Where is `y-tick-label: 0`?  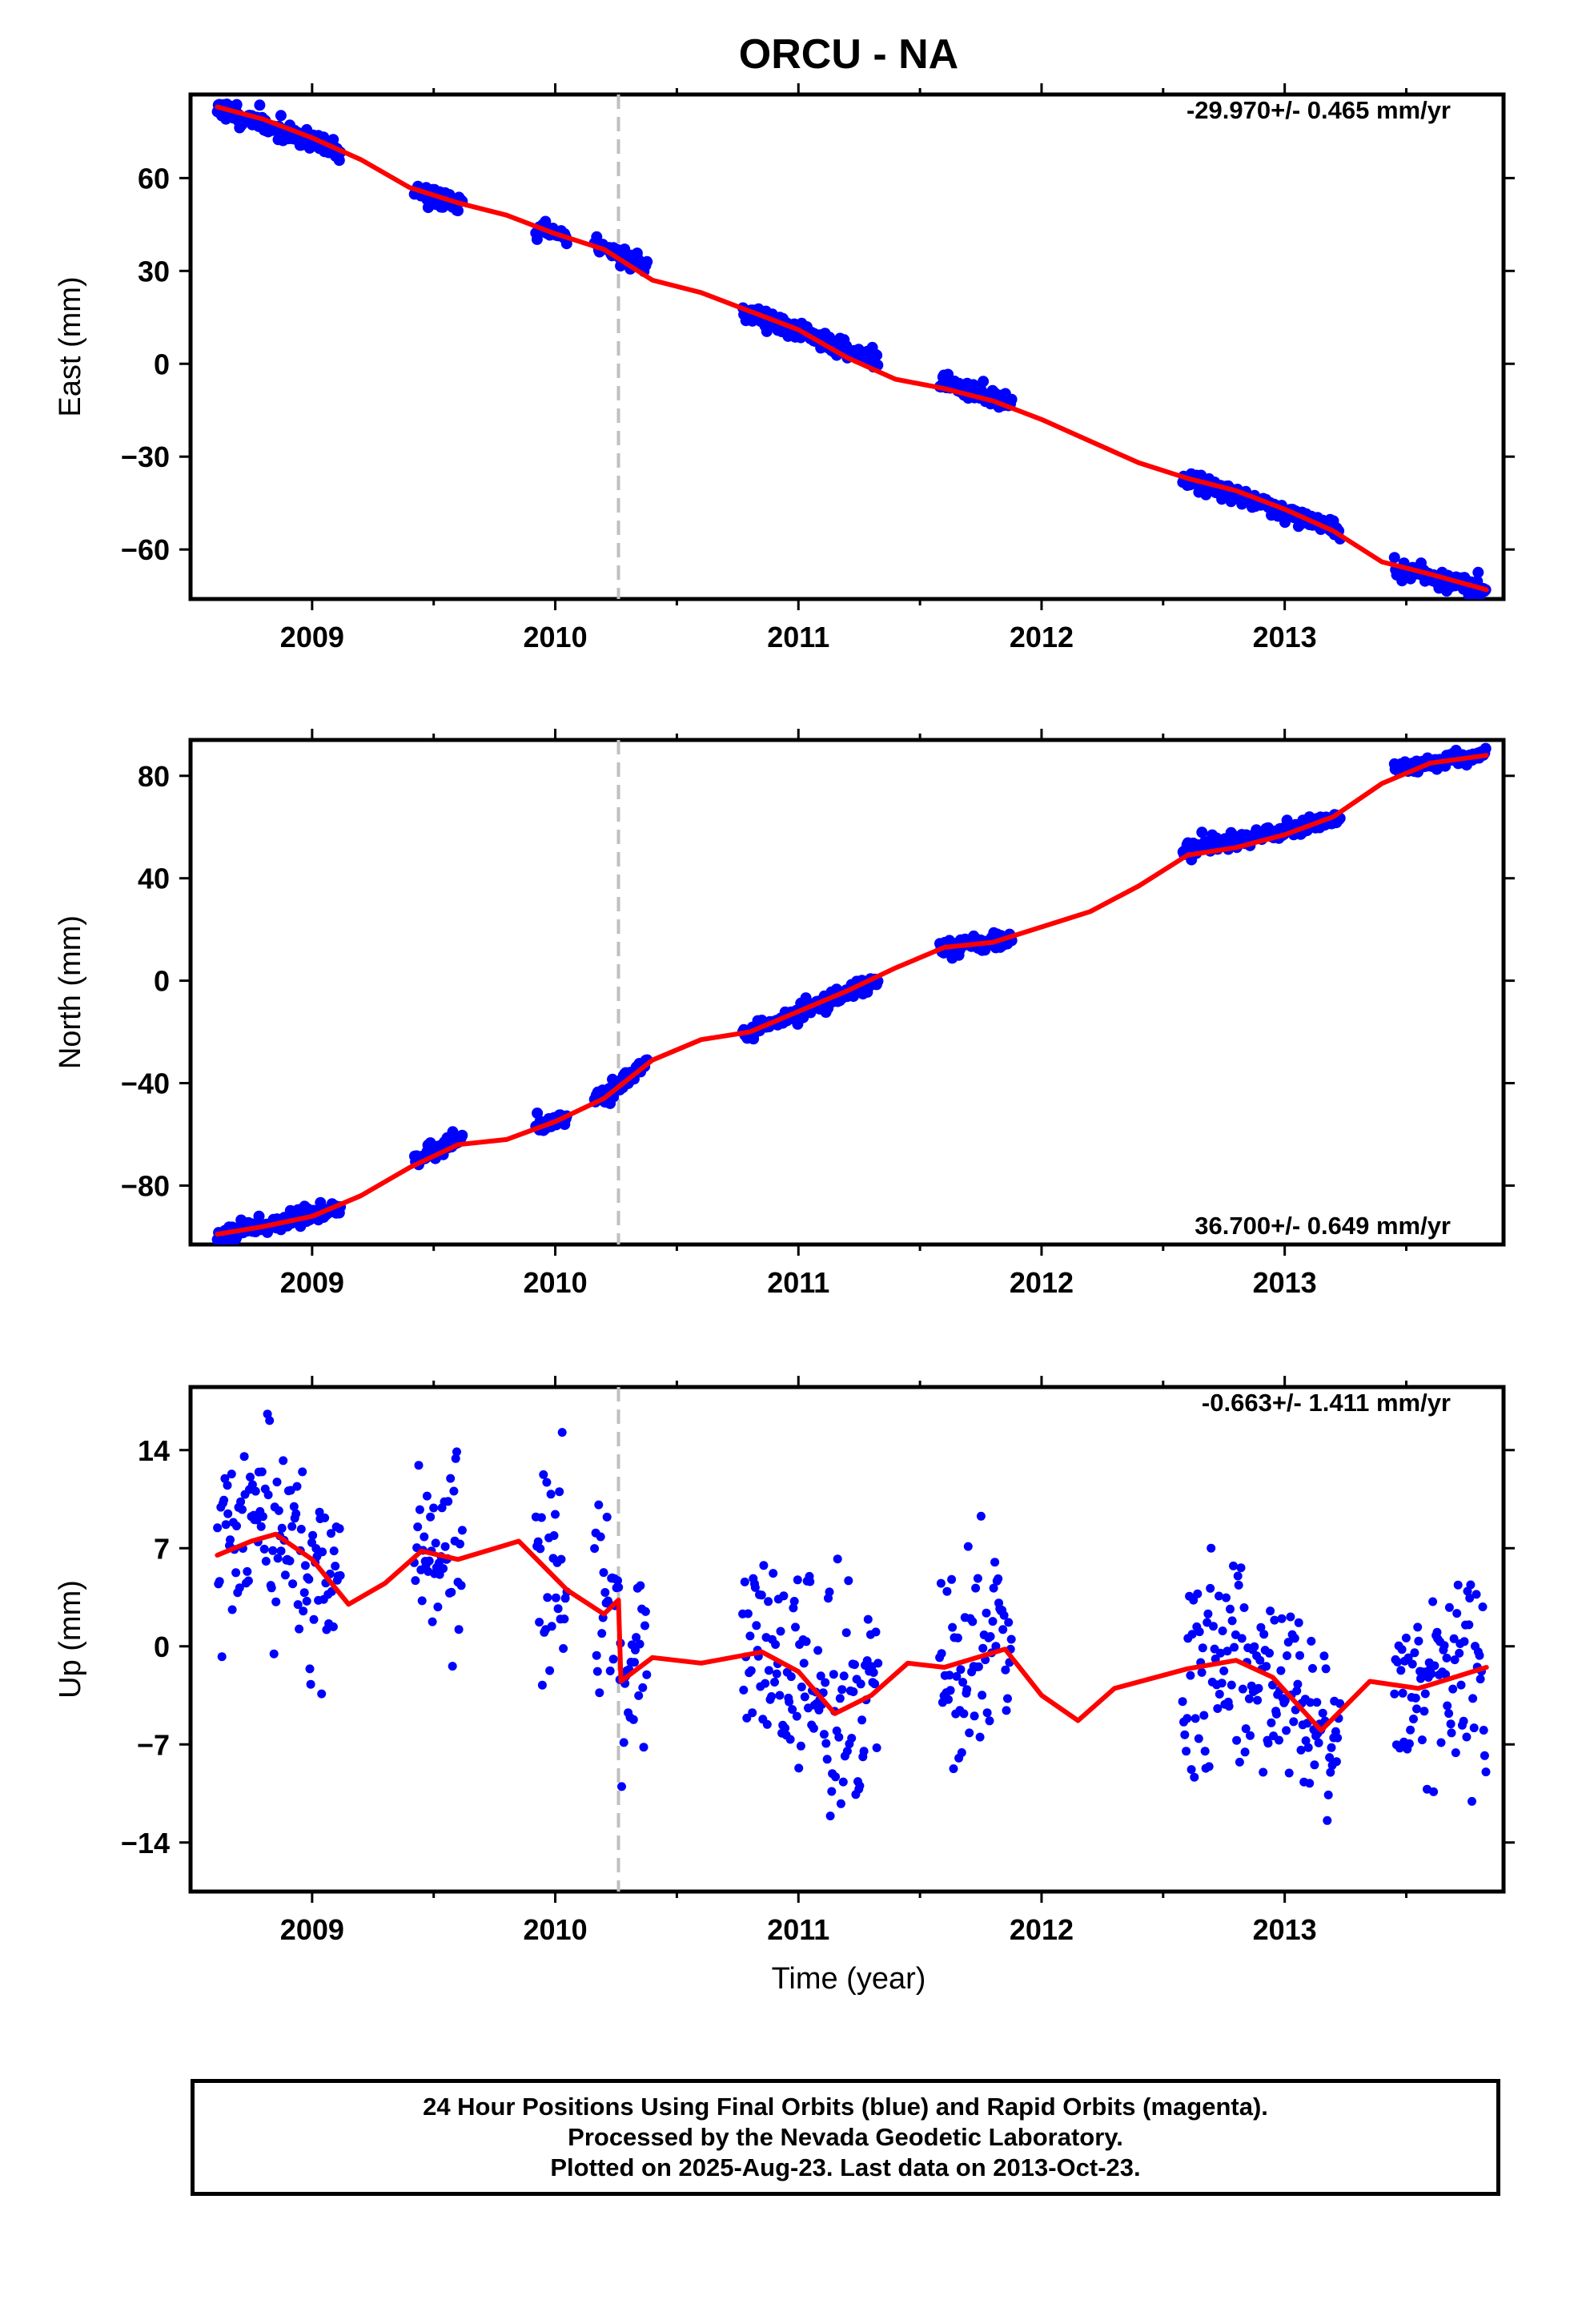 y-tick-label: 0 is located at coordinates (162, 981).